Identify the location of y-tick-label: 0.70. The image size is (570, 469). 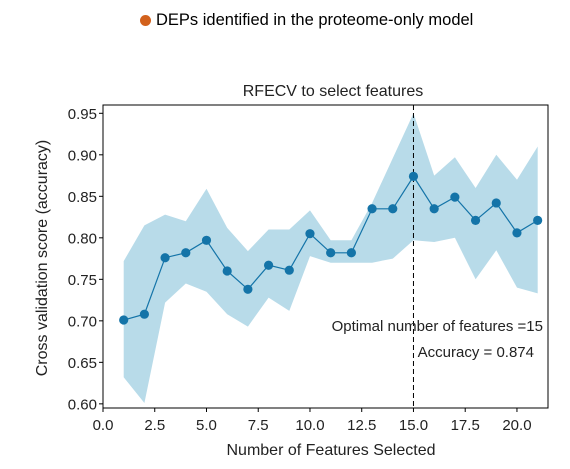
(82, 321).